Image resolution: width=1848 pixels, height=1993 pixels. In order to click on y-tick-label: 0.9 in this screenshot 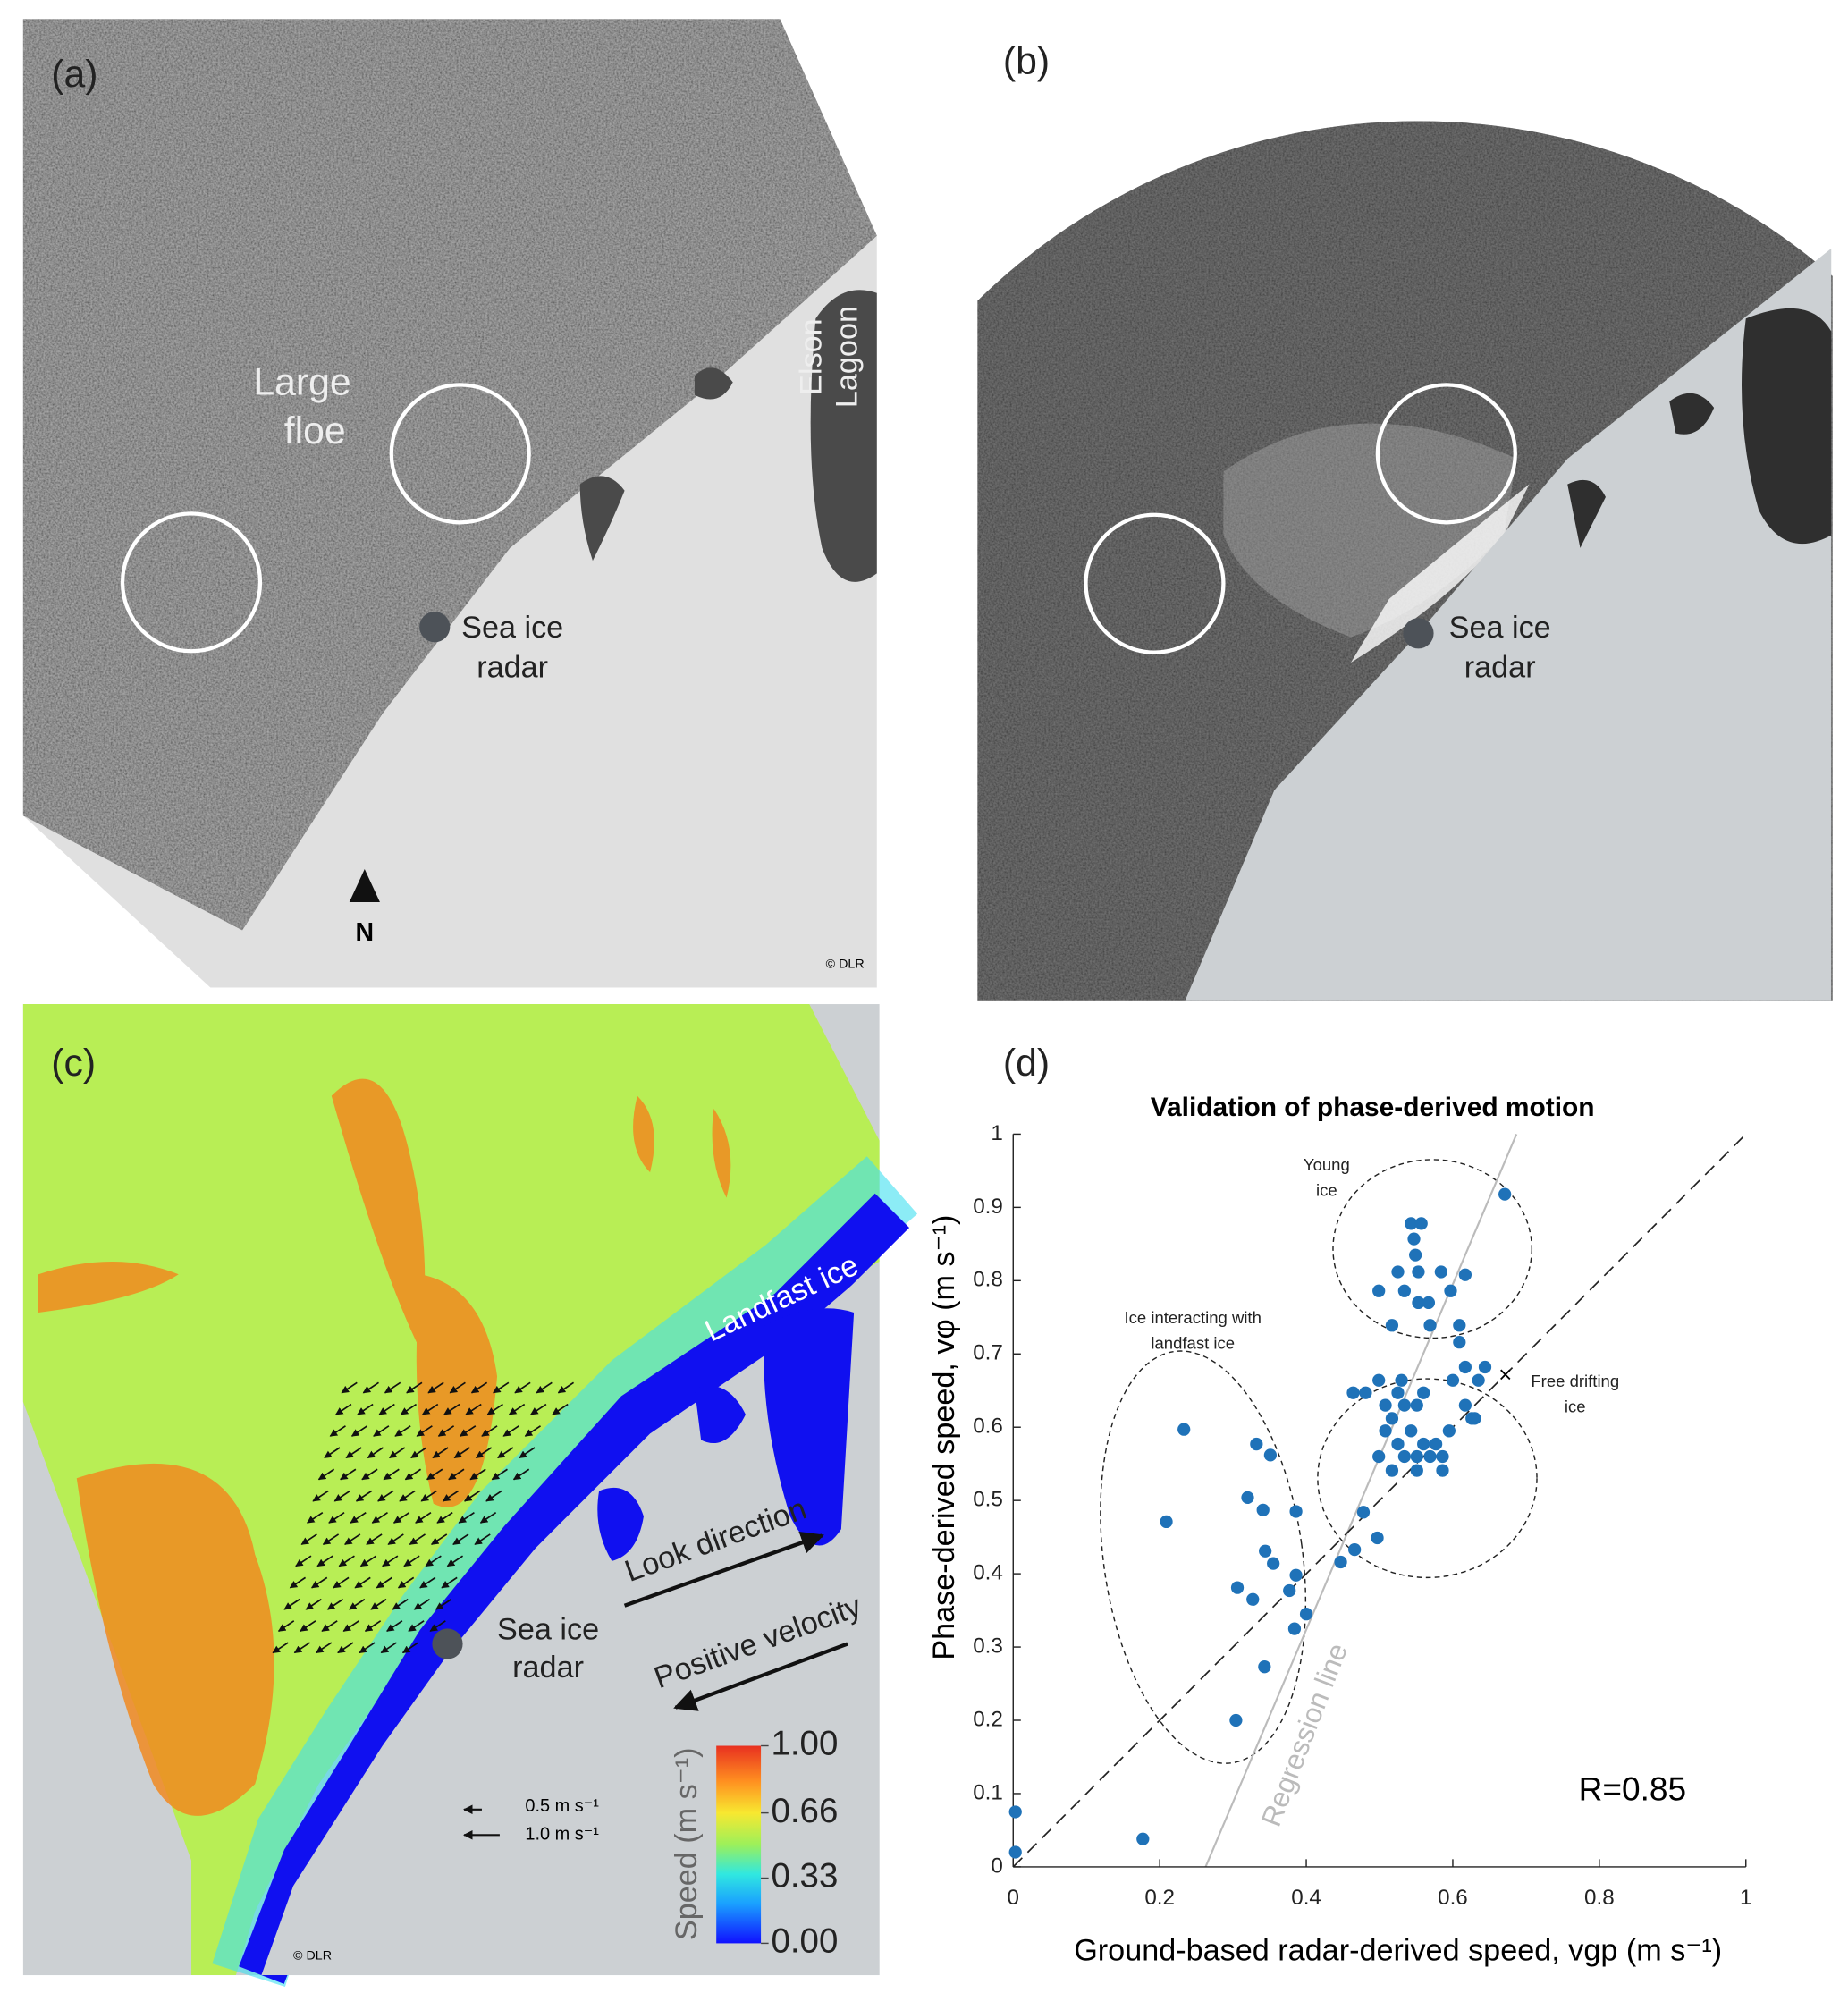, I will do `click(988, 1207)`.